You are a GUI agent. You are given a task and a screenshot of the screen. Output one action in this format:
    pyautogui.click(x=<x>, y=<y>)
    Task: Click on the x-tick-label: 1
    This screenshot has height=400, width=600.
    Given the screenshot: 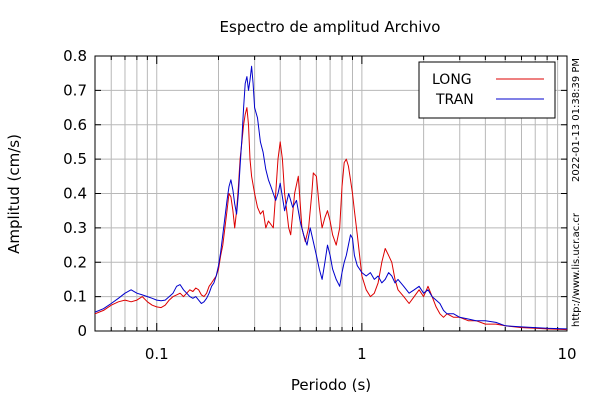 What is the action you would take?
    pyautogui.click(x=362, y=354)
    